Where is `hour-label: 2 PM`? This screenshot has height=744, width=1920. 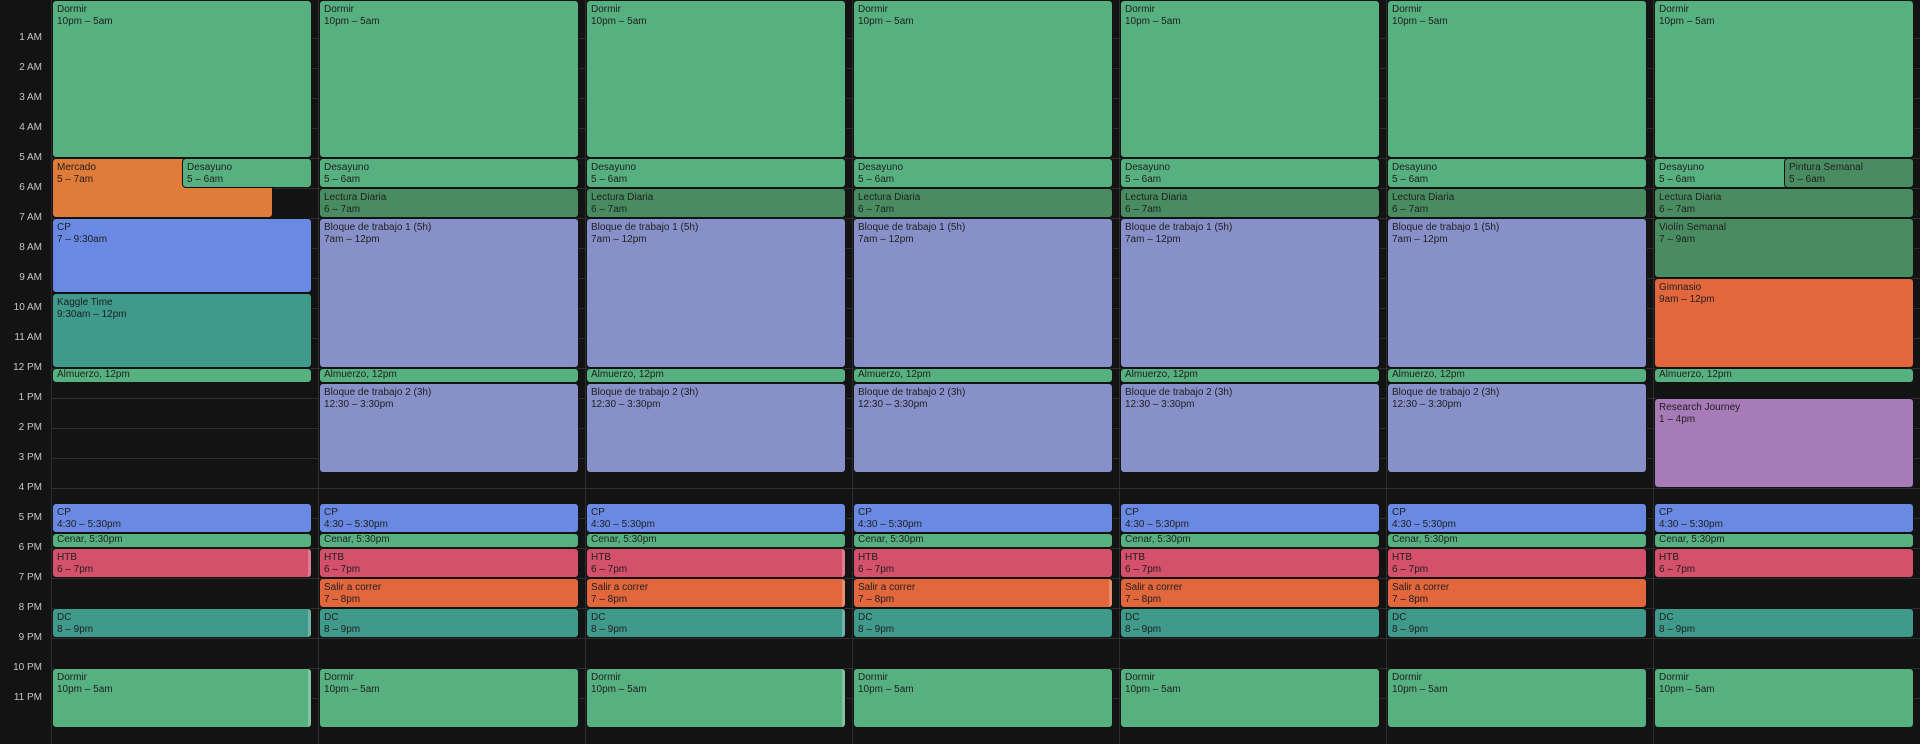
hour-label: 2 PM is located at coordinates (30, 427).